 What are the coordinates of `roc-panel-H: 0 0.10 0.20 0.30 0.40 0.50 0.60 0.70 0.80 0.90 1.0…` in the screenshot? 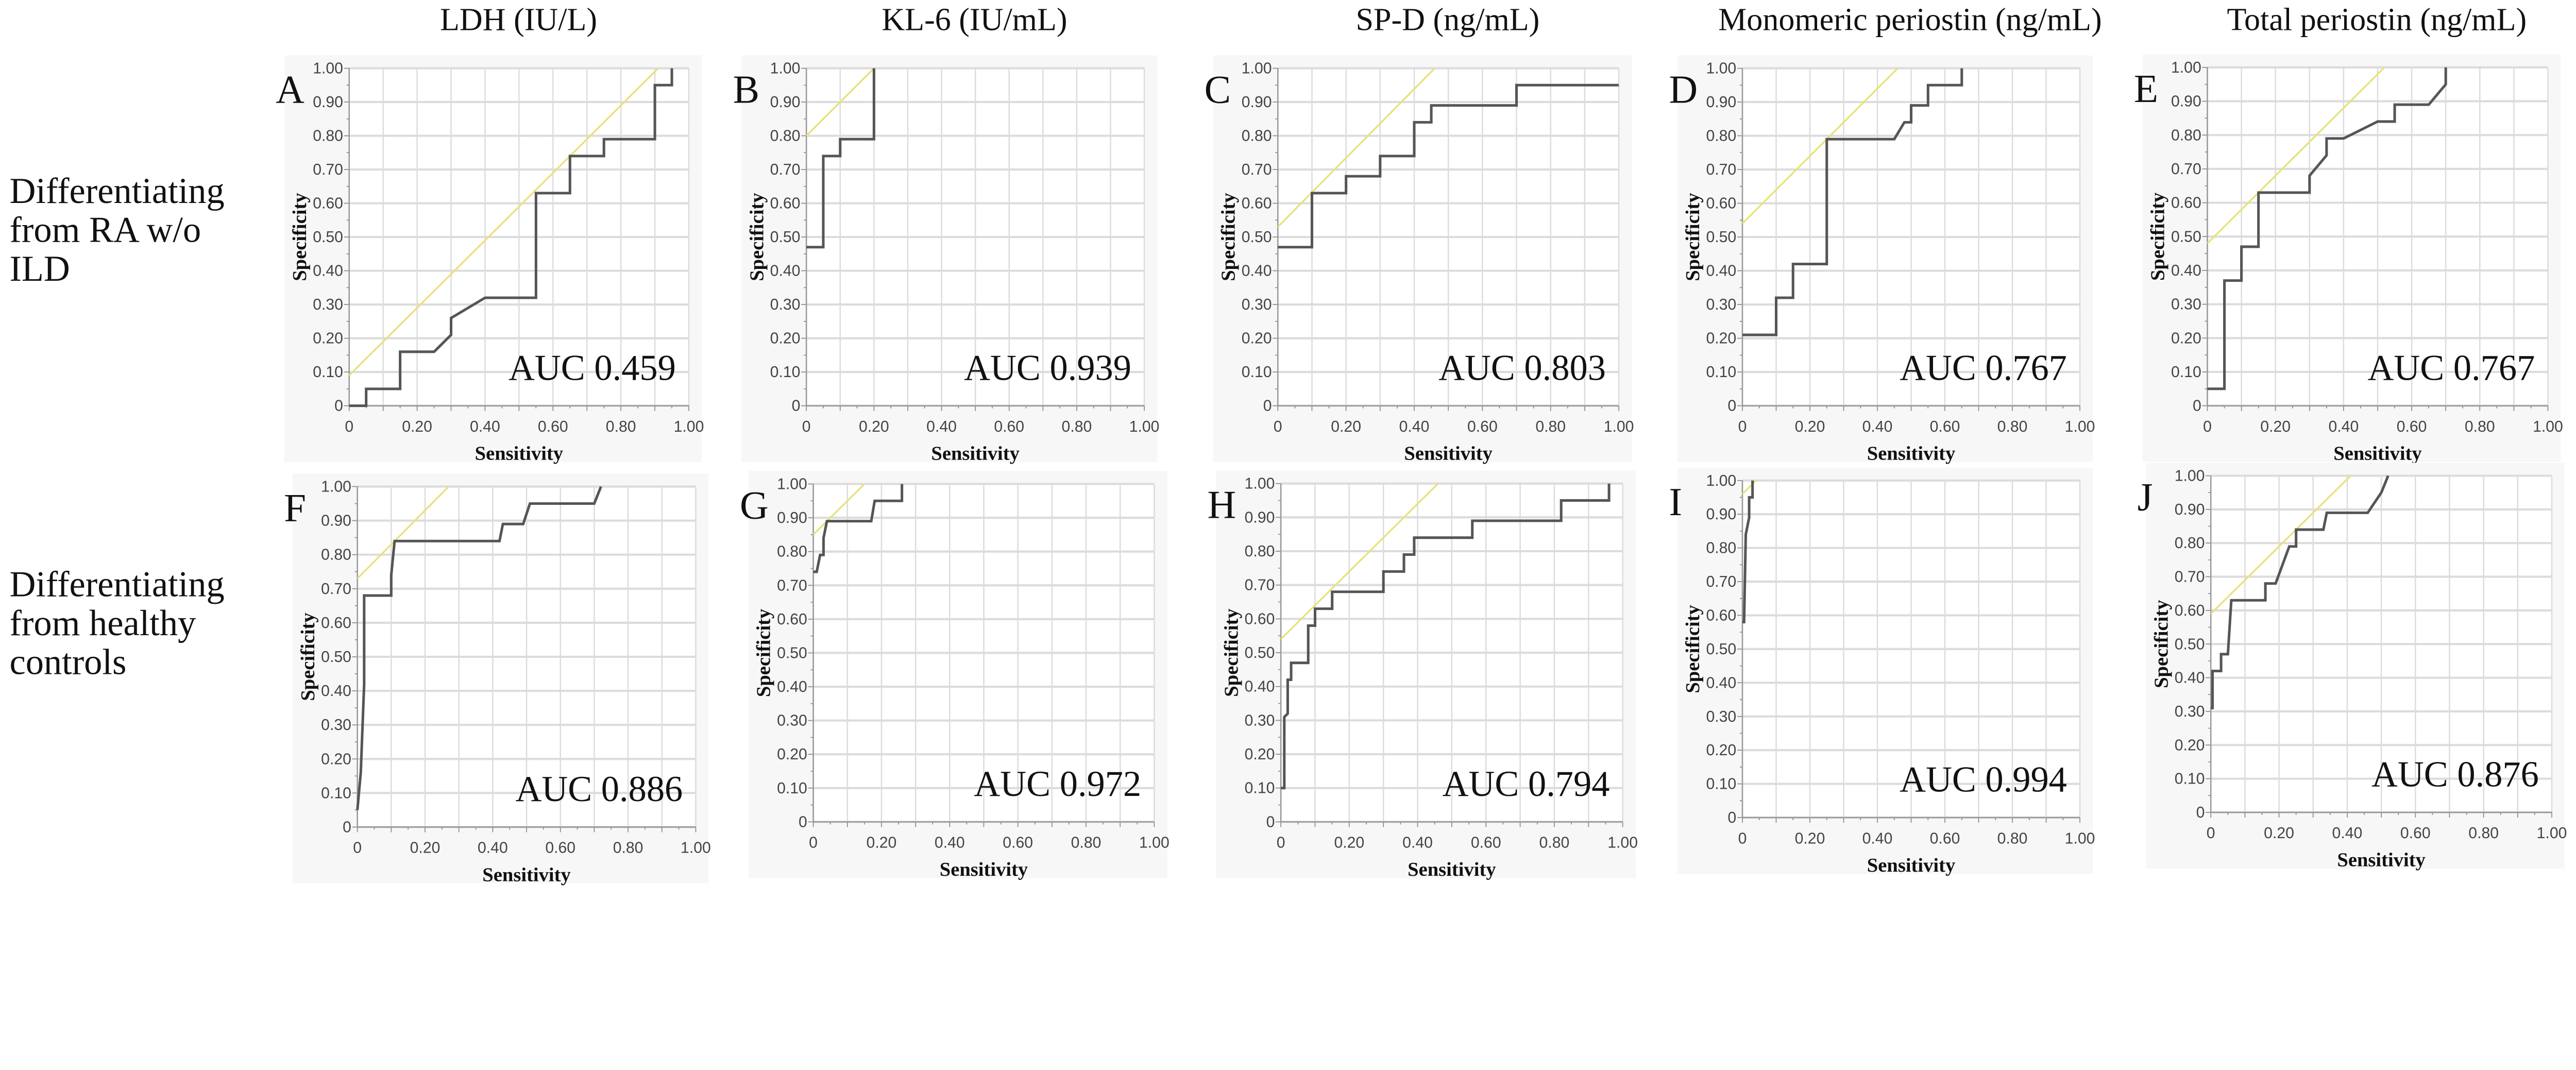 It's located at (1423, 675).